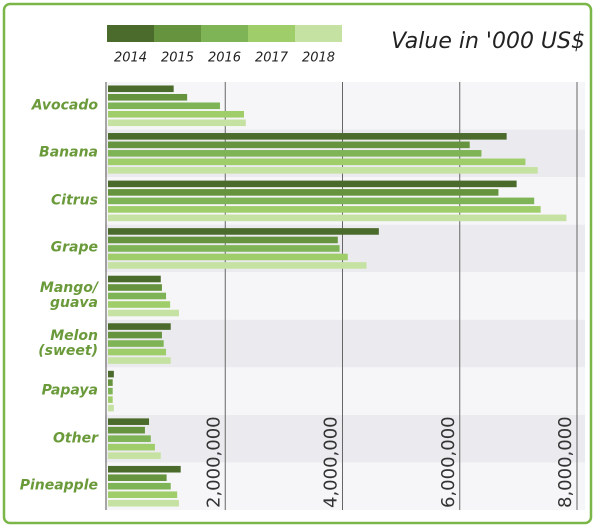 Image resolution: width=595 pixels, height=527 pixels. I want to click on x-tick-label: 4,000,000, so click(331, 462).